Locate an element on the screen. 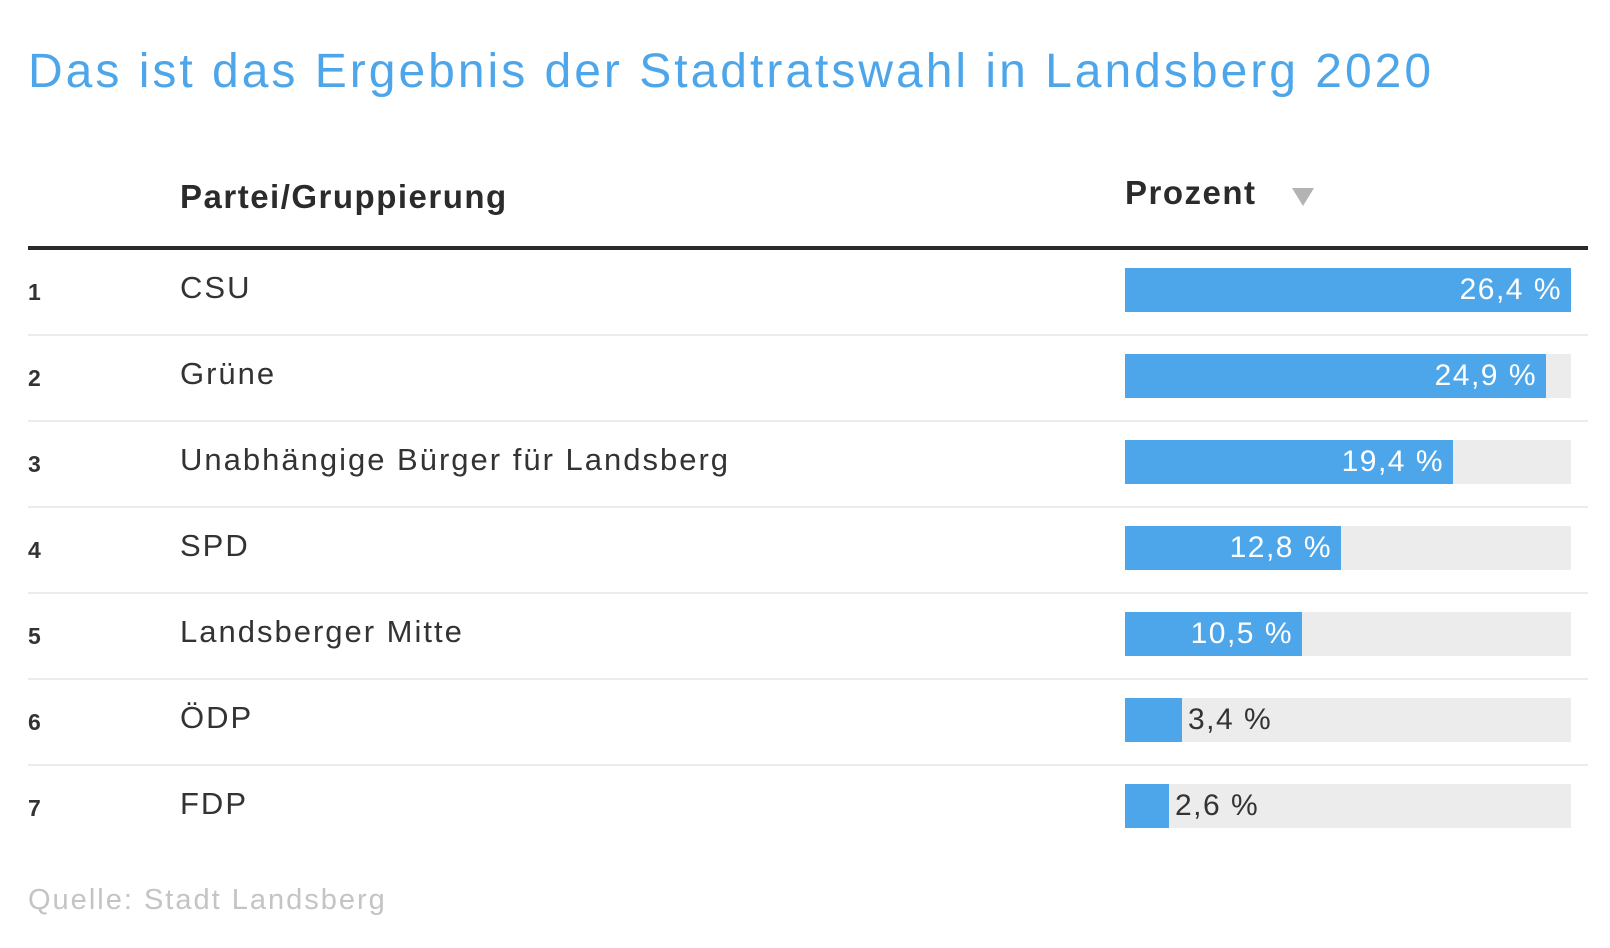  bar-track: 2,6 % is located at coordinates (1348, 806).